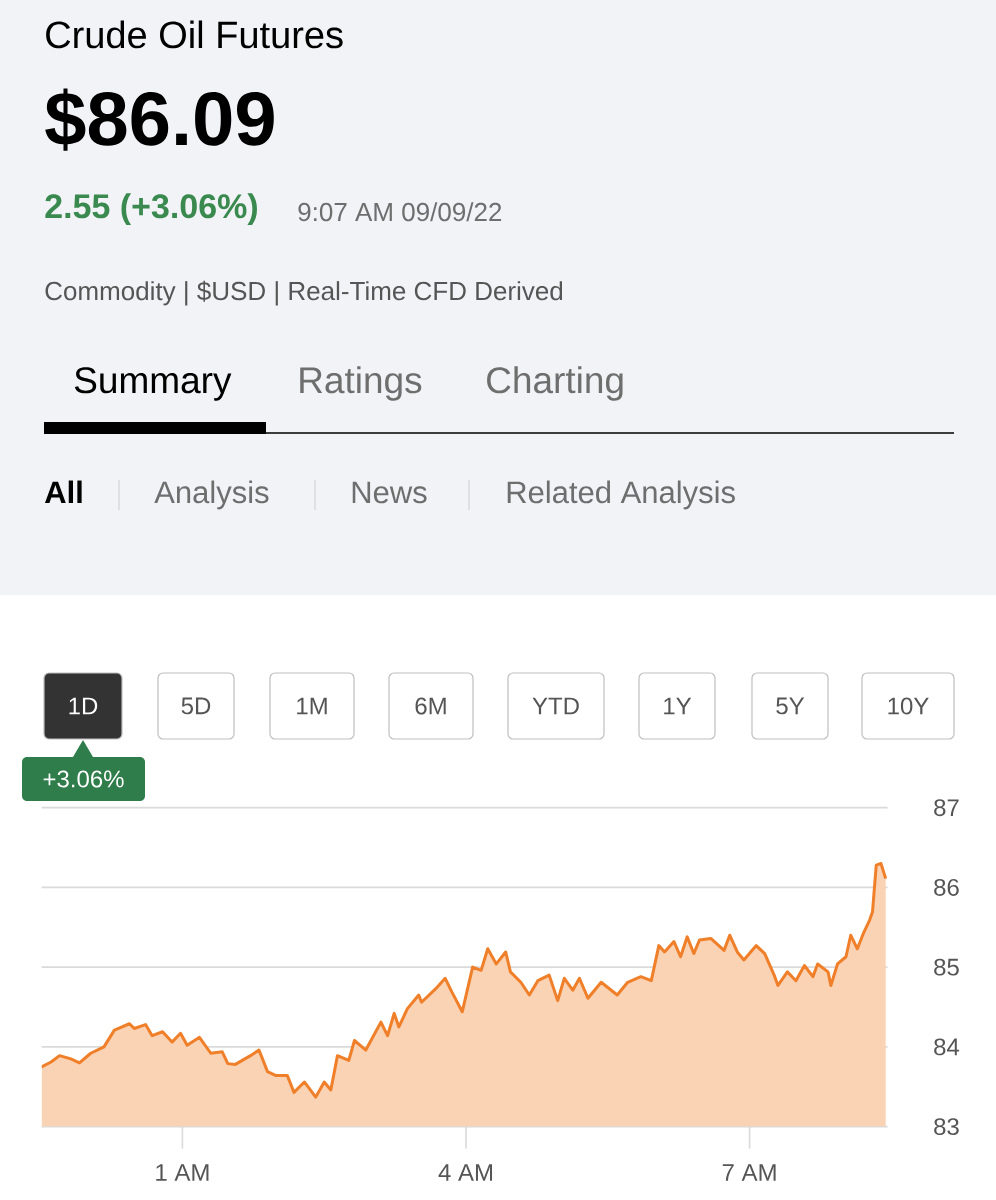  I want to click on text: $86.09, so click(159, 119).